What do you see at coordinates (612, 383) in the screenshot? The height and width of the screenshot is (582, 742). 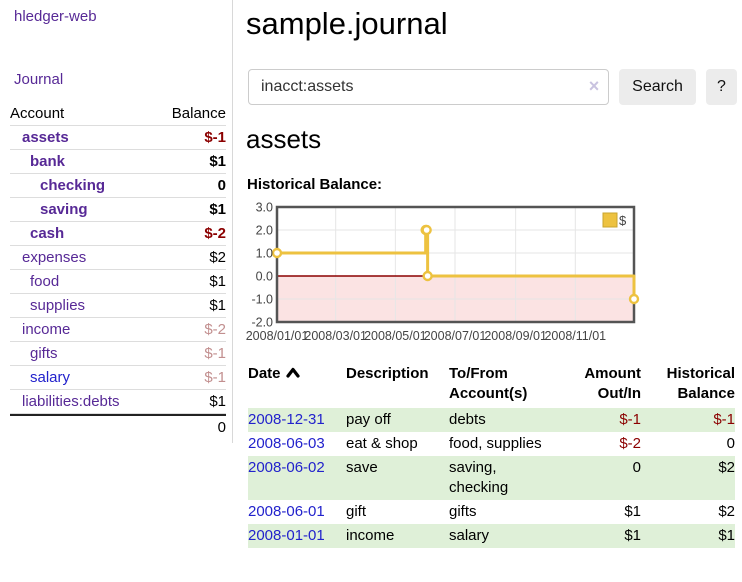 I see `register-col-amount: Amount Out/In` at bounding box center [612, 383].